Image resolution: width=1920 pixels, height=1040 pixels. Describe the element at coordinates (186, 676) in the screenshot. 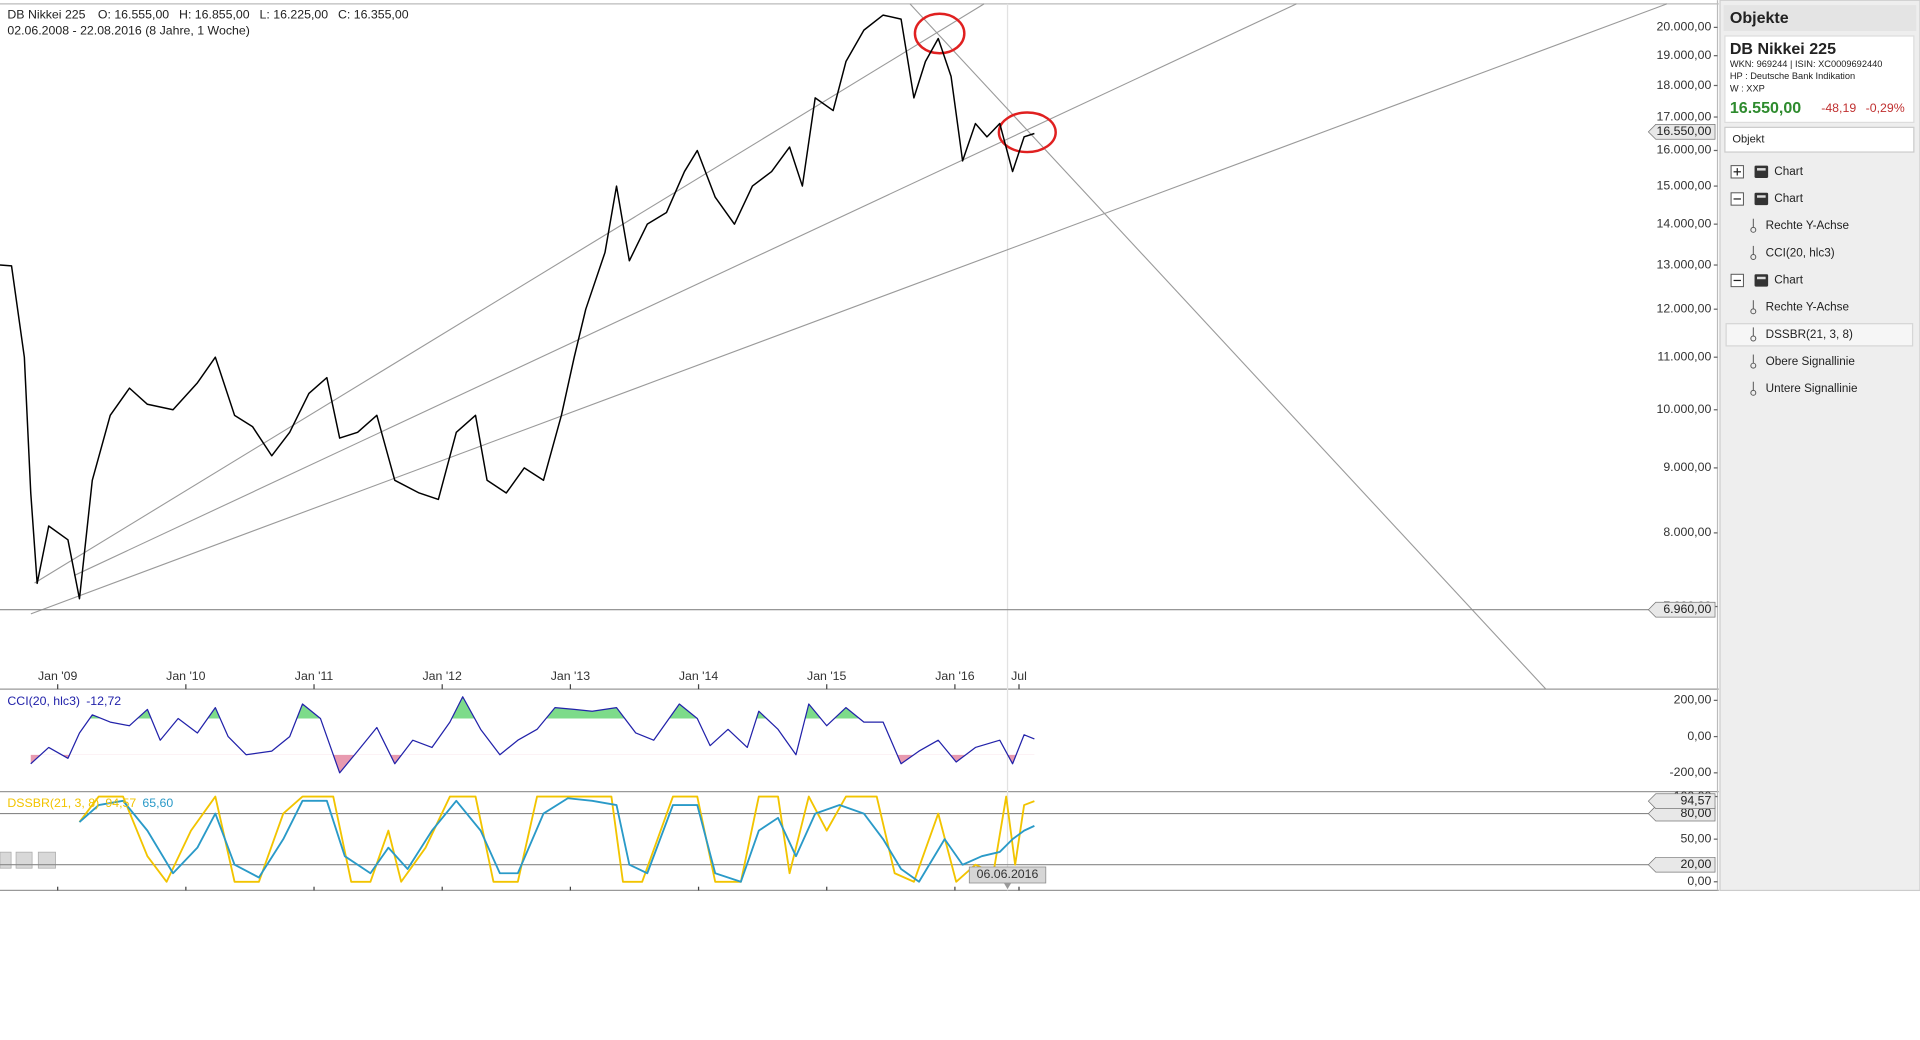

I see `x-tick-label: Jan '10` at that location.